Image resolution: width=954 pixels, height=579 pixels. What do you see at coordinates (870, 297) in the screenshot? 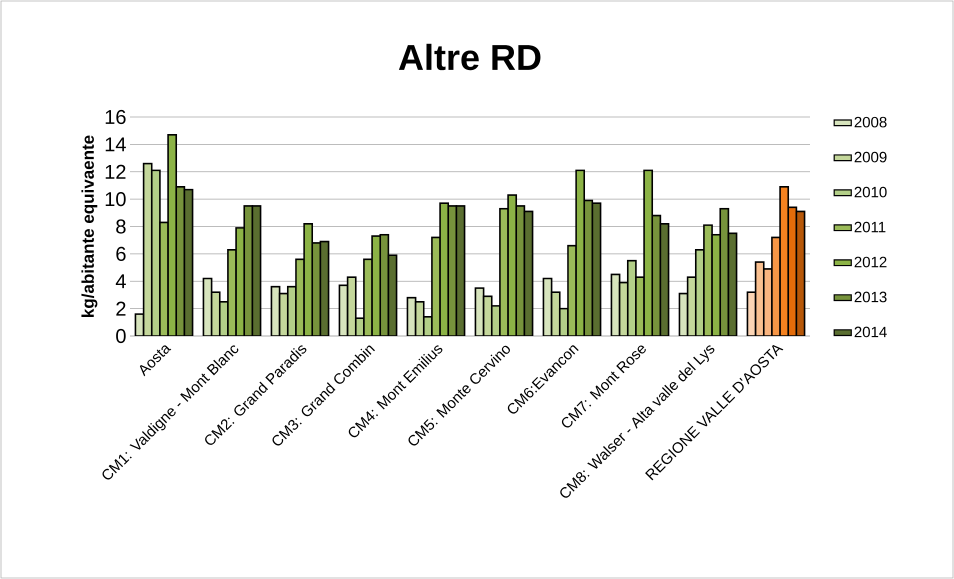
I see `legend-label: 2013` at bounding box center [870, 297].